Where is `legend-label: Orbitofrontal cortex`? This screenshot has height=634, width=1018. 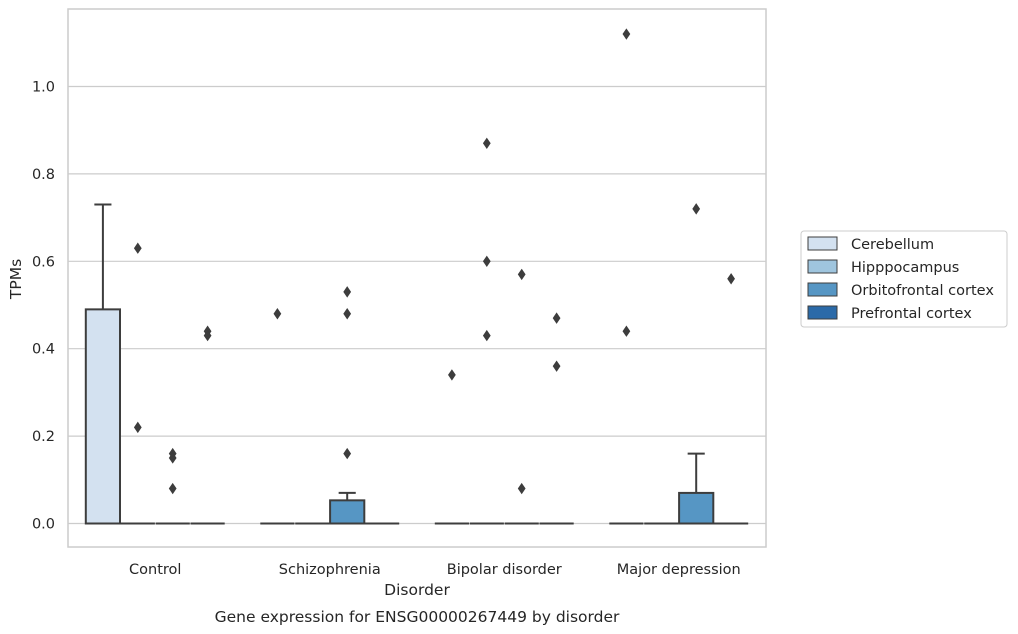 legend-label: Orbitofrontal cortex is located at coordinates (922, 291).